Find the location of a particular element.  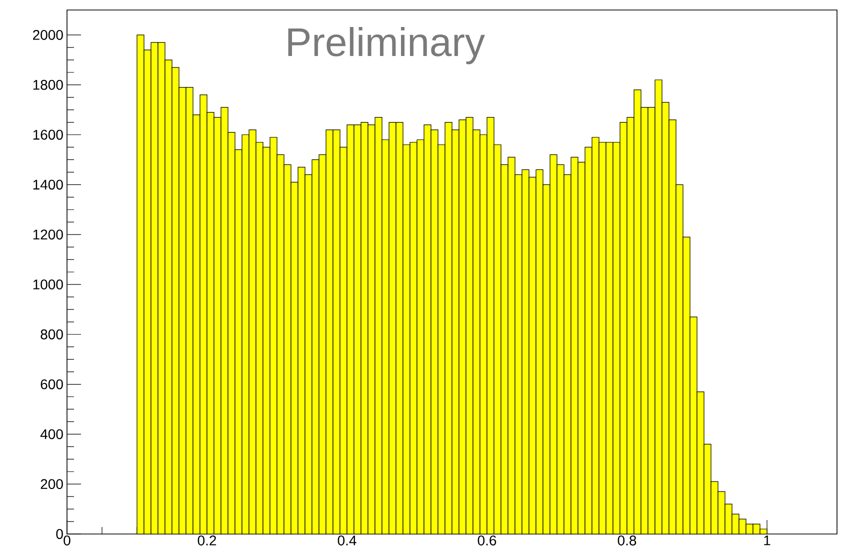

y-tick-label: 2000 is located at coordinates (48, 35).